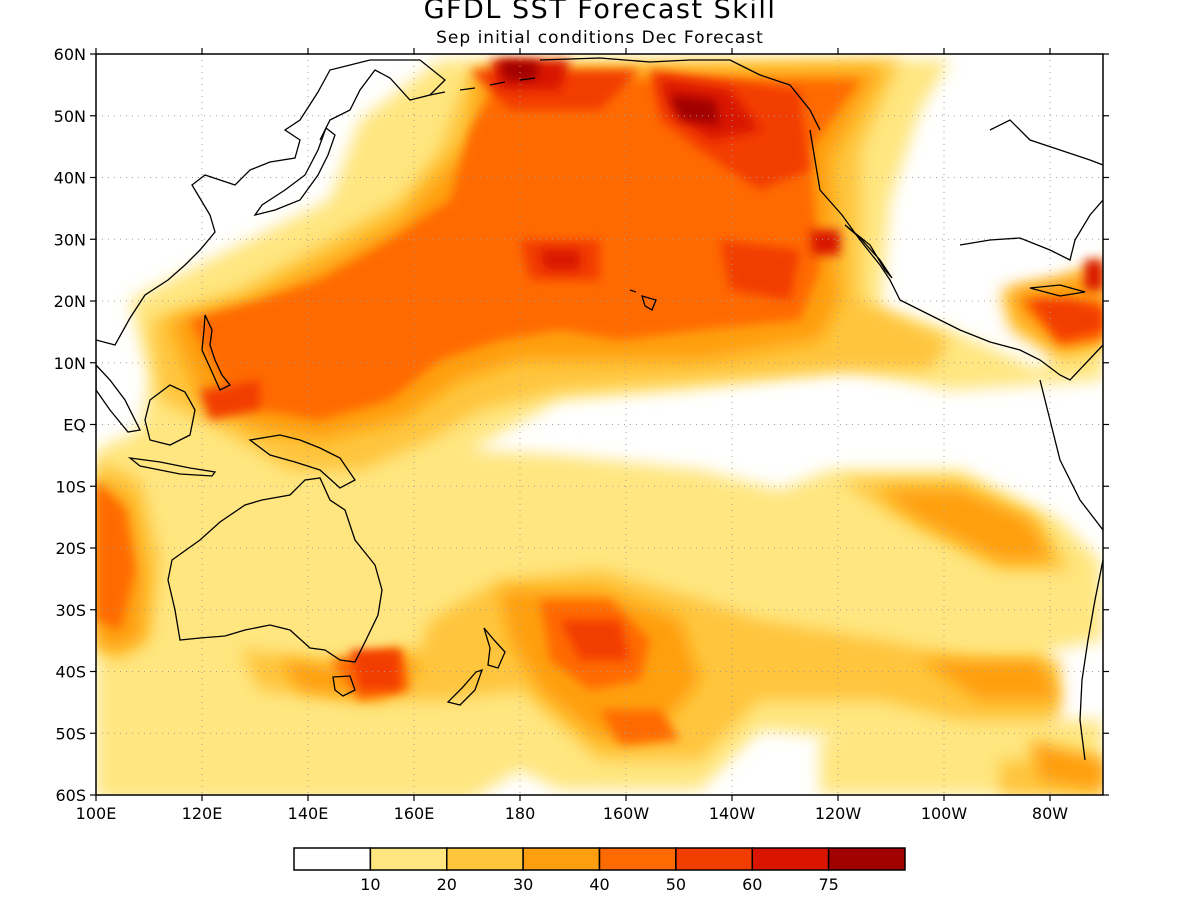 The height and width of the screenshot is (900, 1200). Describe the element at coordinates (70, 178) in the screenshot. I see `lat-tick-label: 40N` at that location.